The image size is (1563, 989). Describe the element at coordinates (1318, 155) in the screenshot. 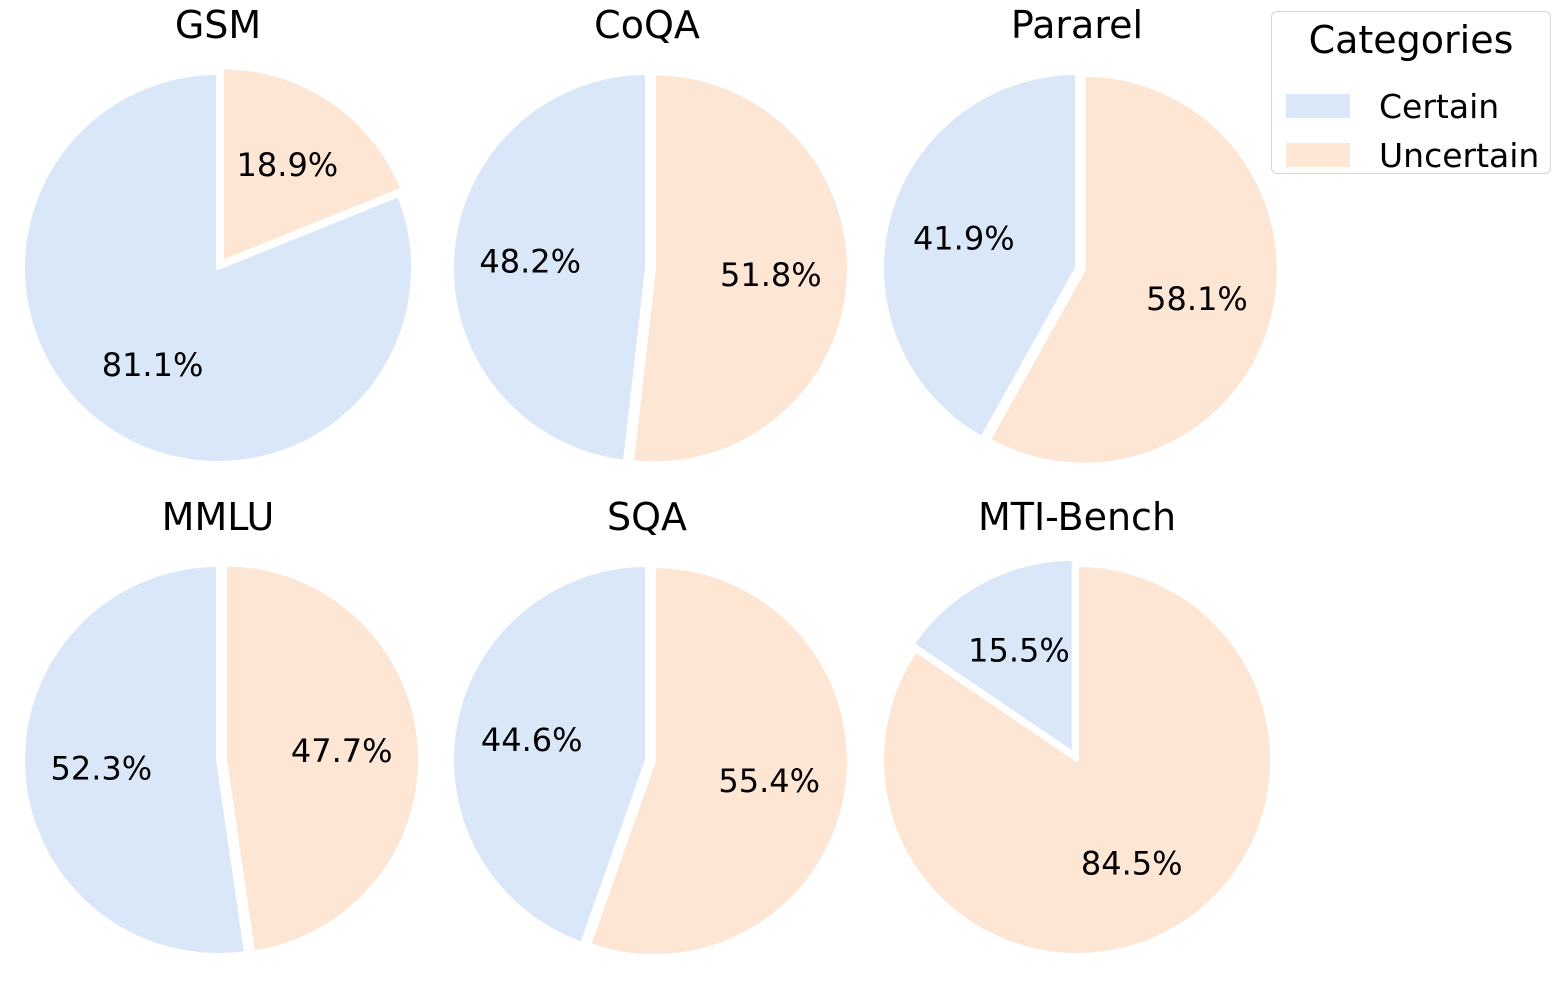

I see `legend-swatch-uncertain` at that location.